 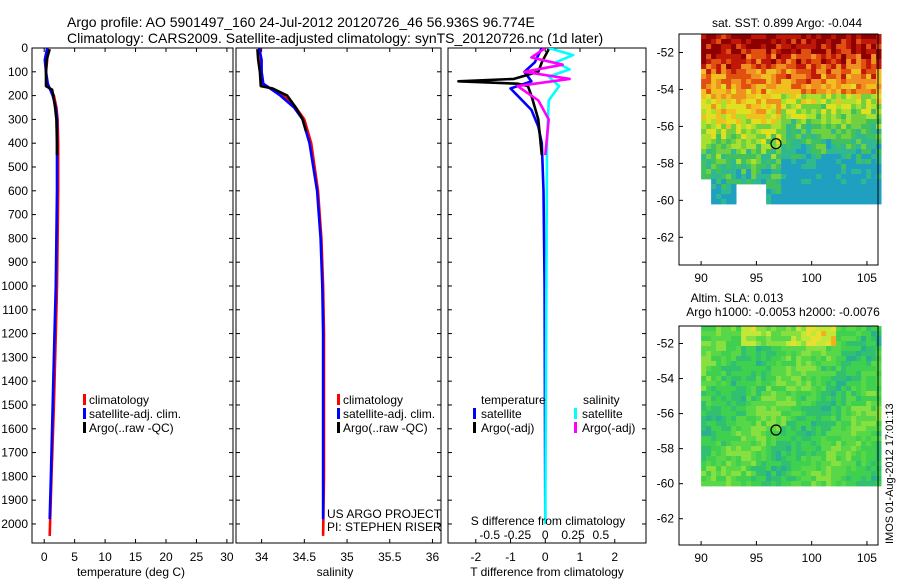 I want to click on imos-timestamp: IMOS 01-Aug-2012 17:01:13, so click(x=890, y=473).